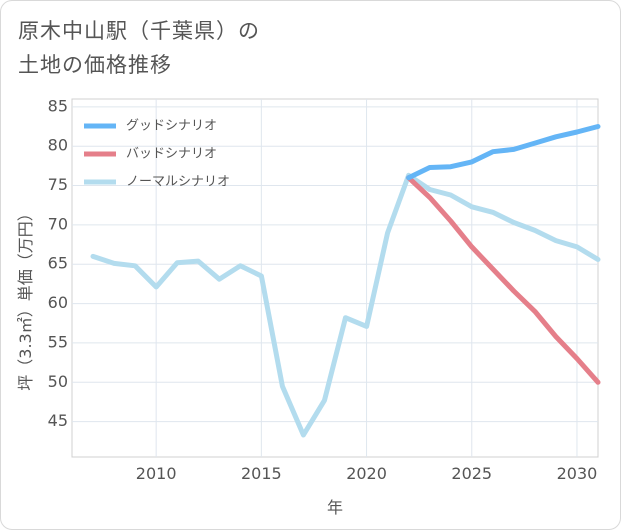 This screenshot has height=530, width=621. I want to click on x-tick-label: 2010, so click(156, 473).